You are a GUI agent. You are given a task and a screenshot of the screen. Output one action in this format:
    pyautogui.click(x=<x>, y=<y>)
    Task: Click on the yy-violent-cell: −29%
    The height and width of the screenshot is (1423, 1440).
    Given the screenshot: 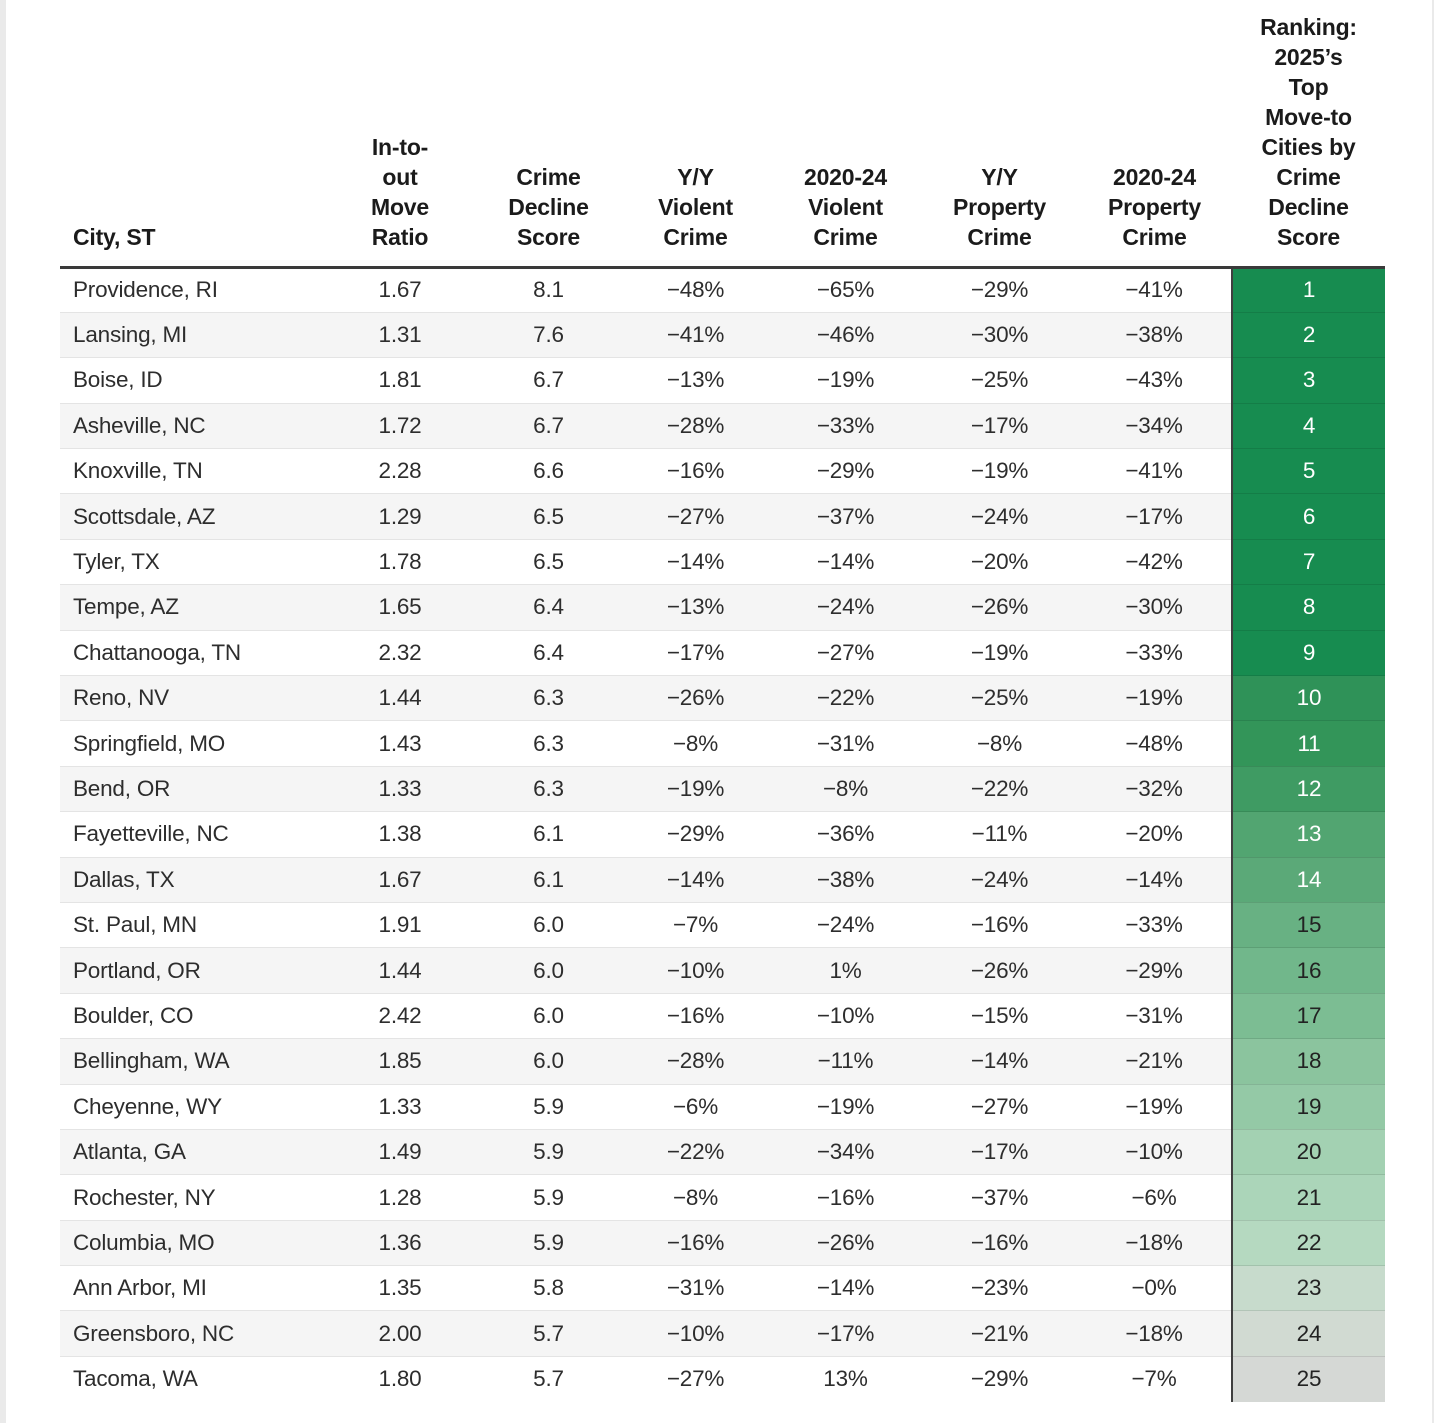 What is the action you would take?
    pyautogui.click(x=695, y=834)
    